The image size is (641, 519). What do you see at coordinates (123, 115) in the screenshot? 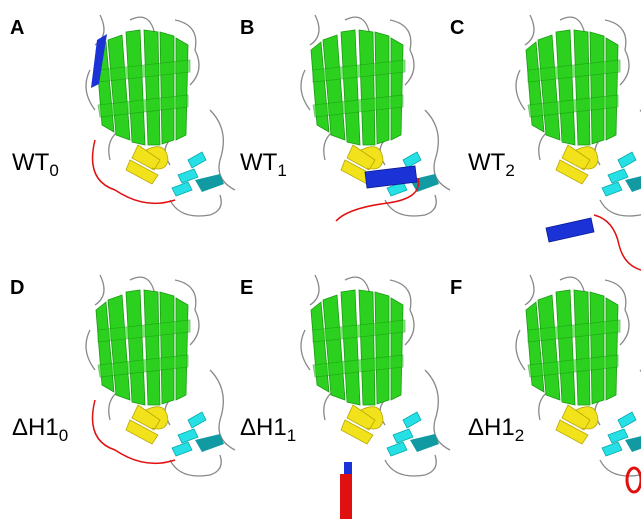
I see `panel-a: A WT0` at bounding box center [123, 115].